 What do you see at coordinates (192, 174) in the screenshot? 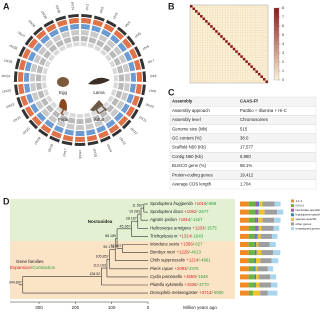
I see `table-key: Protein-coding genes` at bounding box center [192, 174].